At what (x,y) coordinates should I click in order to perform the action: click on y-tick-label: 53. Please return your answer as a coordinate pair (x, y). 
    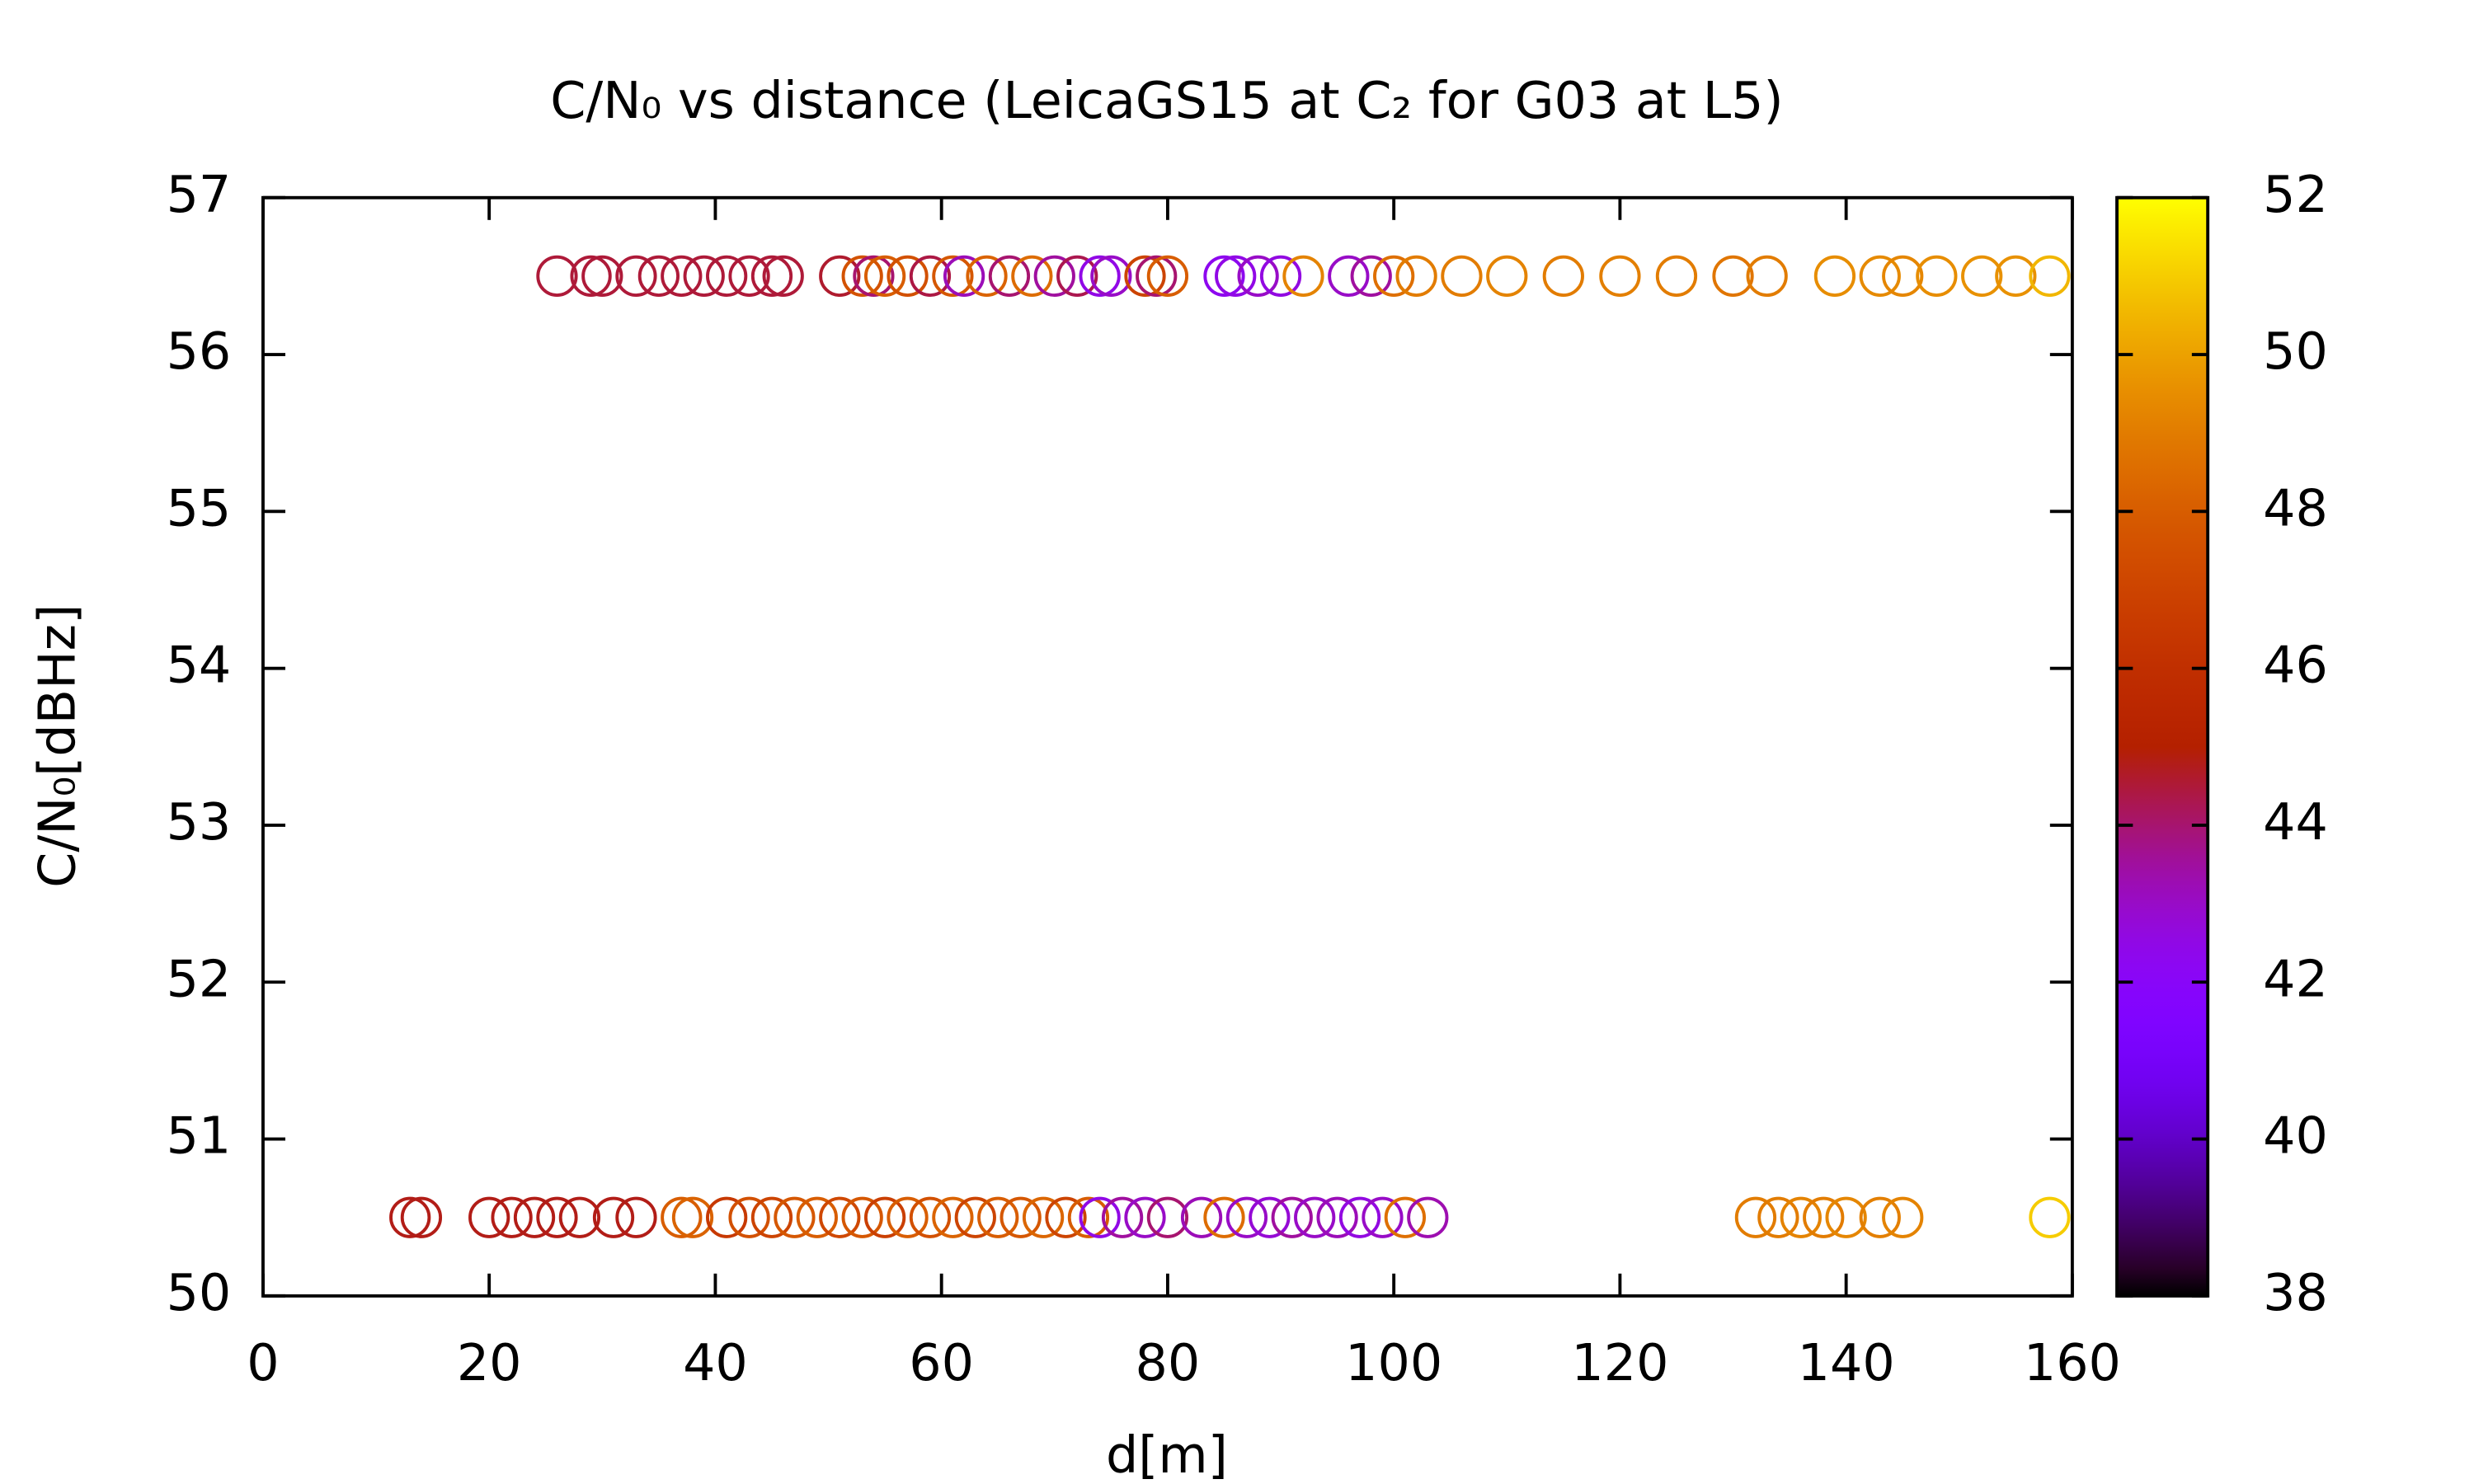
    Looking at the image, I should click on (199, 822).